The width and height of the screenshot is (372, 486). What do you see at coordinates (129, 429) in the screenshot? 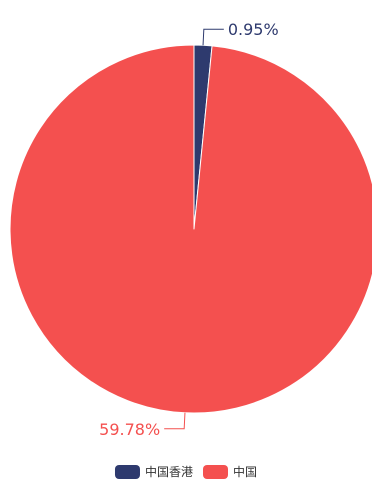
I see `slice-label-1: 59.78%` at bounding box center [129, 429].